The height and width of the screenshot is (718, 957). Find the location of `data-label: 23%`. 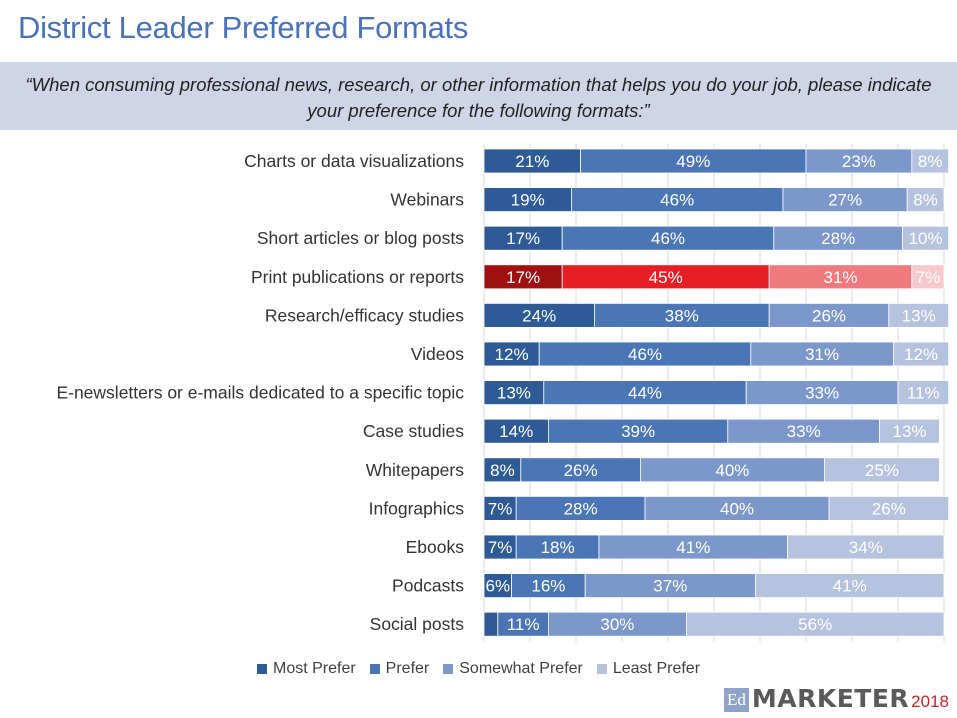

data-label: 23% is located at coordinates (859, 161).